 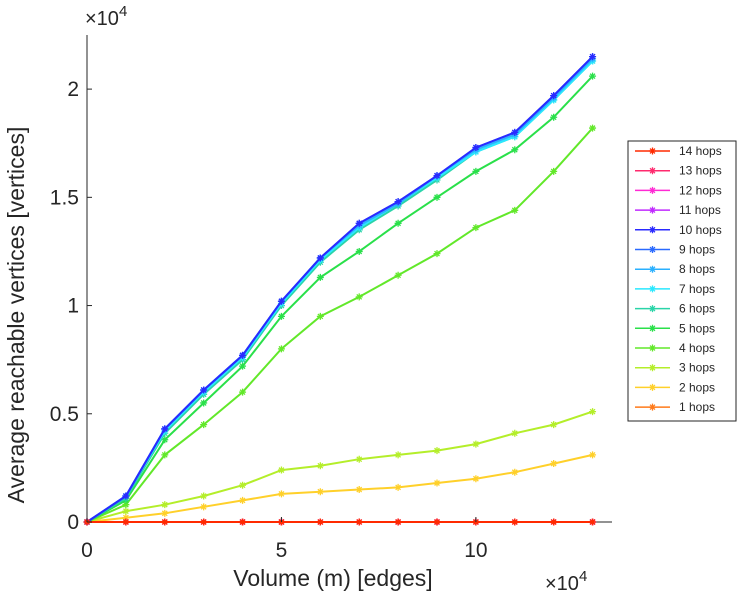 I want to click on legend-label: 3 hops, so click(x=697, y=368).